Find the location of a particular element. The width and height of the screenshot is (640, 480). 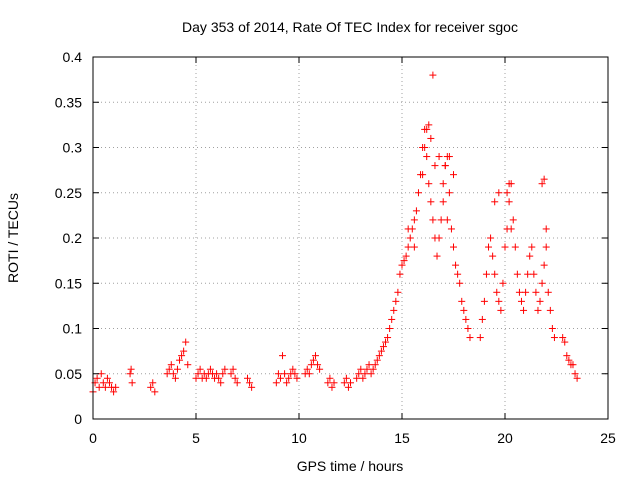

x-tick-label: 20 is located at coordinates (505, 438).